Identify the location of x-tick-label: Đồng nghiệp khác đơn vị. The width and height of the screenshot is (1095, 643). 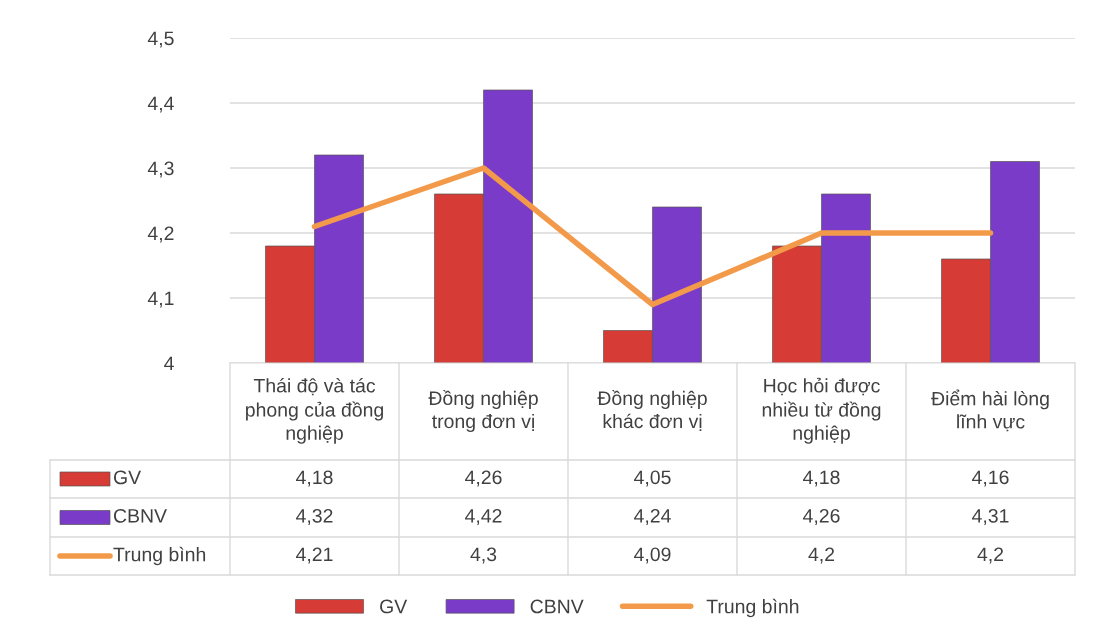
(652, 410).